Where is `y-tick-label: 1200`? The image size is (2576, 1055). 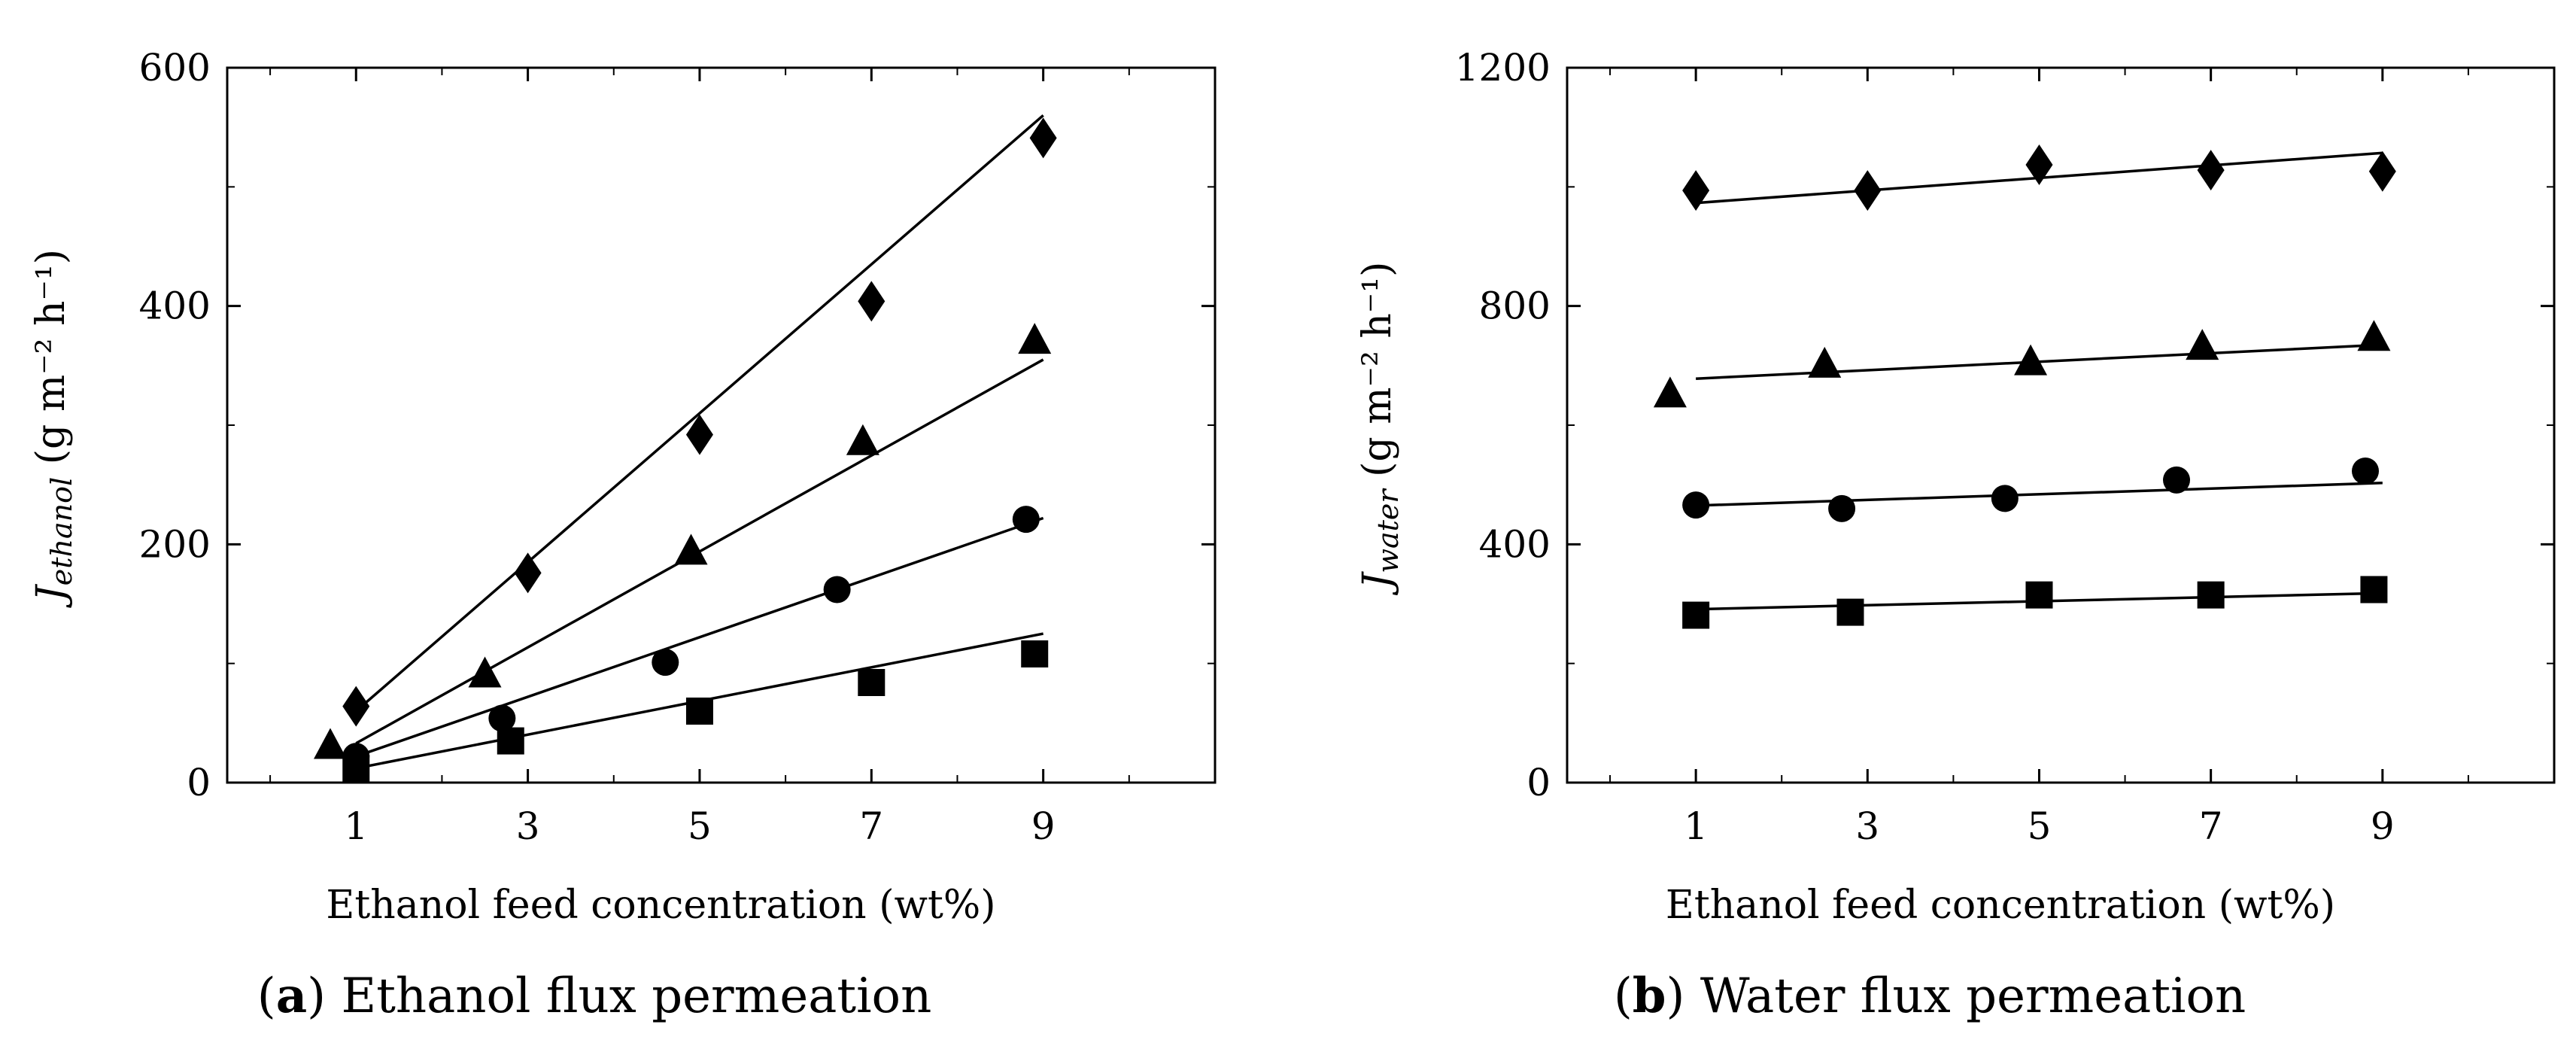
y-tick-label: 1200 is located at coordinates (1503, 68).